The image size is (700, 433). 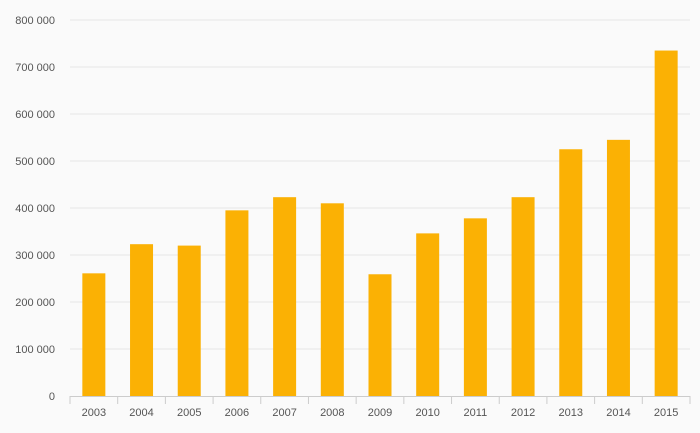 What do you see at coordinates (35, 256) in the screenshot?
I see `y-tick-label: 300 000` at bounding box center [35, 256].